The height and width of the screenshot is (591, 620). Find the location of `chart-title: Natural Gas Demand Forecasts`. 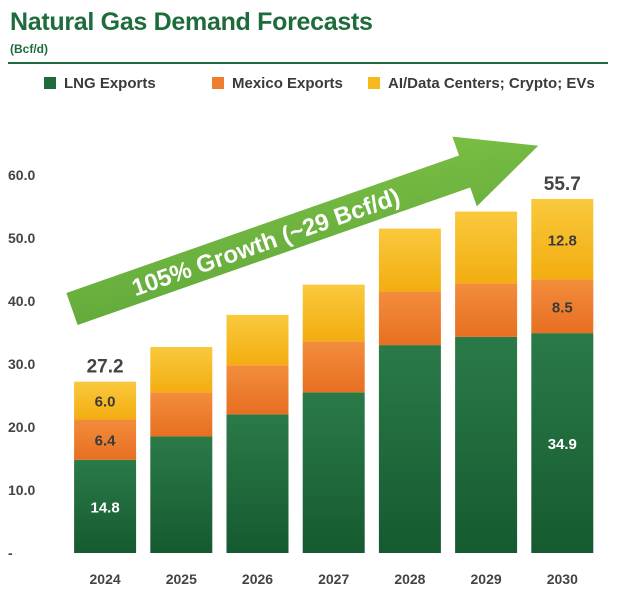

chart-title: Natural Gas Demand Forecasts is located at coordinates (191, 22).